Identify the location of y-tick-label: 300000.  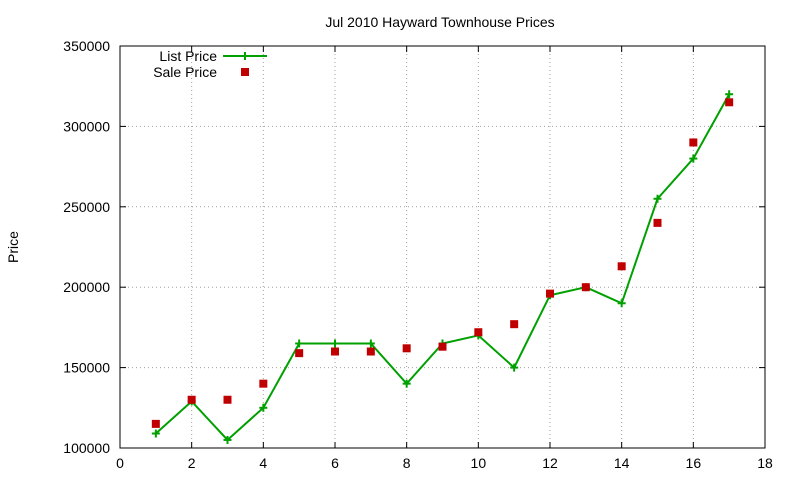
(86, 126).